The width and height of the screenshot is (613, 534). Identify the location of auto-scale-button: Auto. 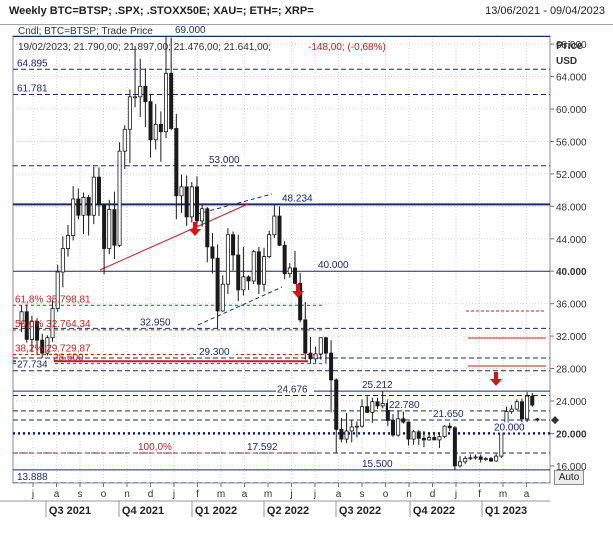
(569, 477).